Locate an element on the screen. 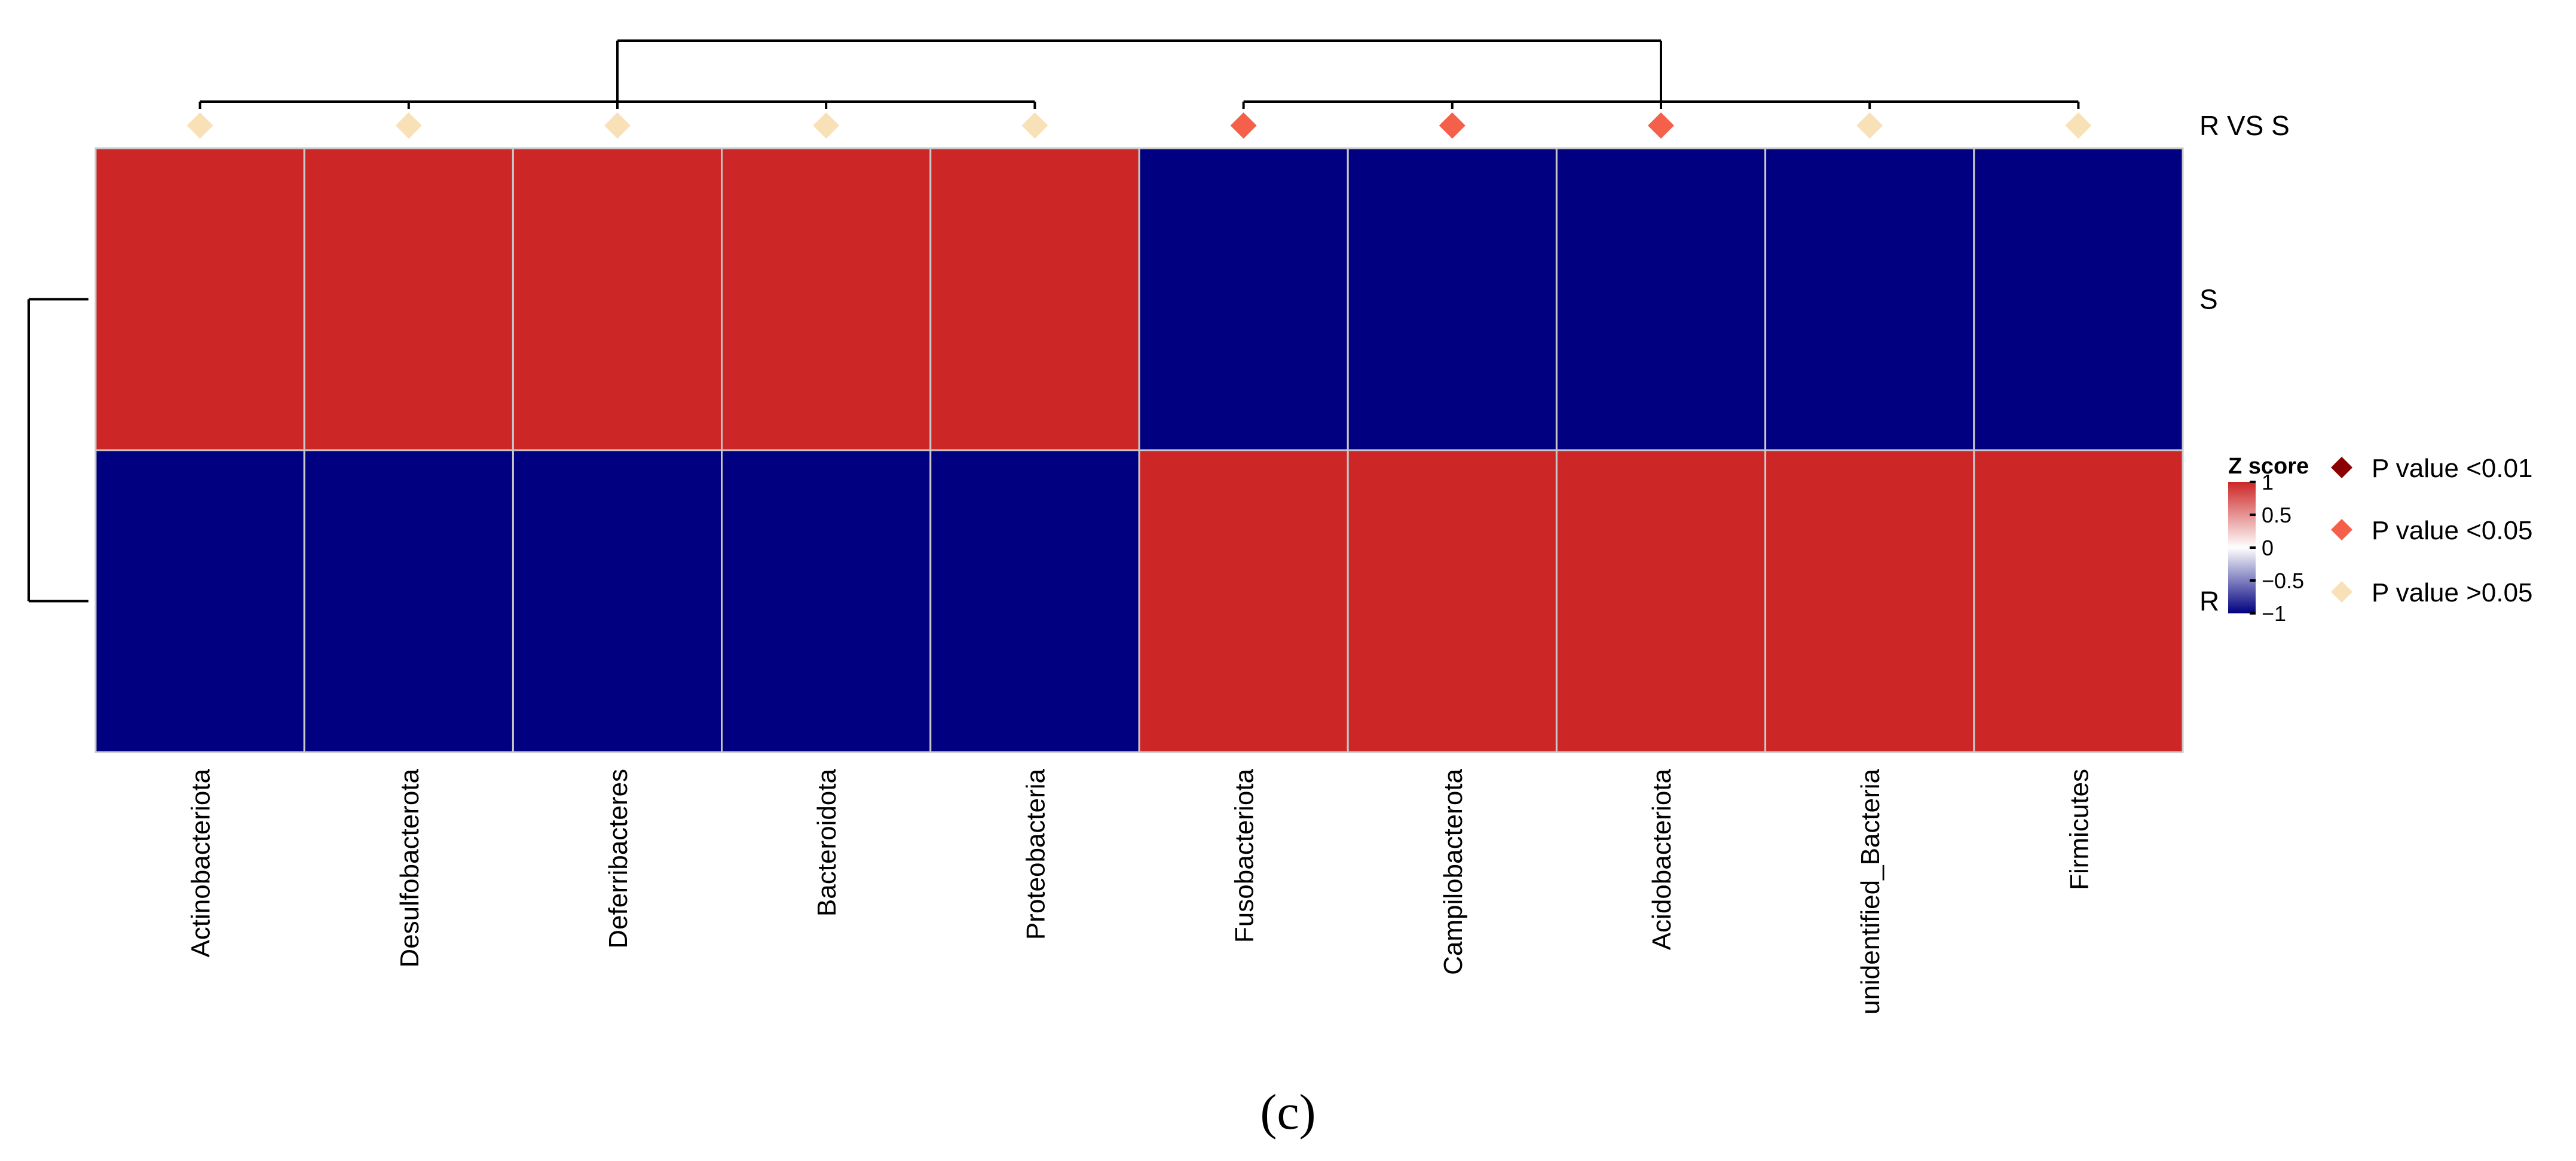  column-label: Campilobacterota is located at coordinates (1453, 871).